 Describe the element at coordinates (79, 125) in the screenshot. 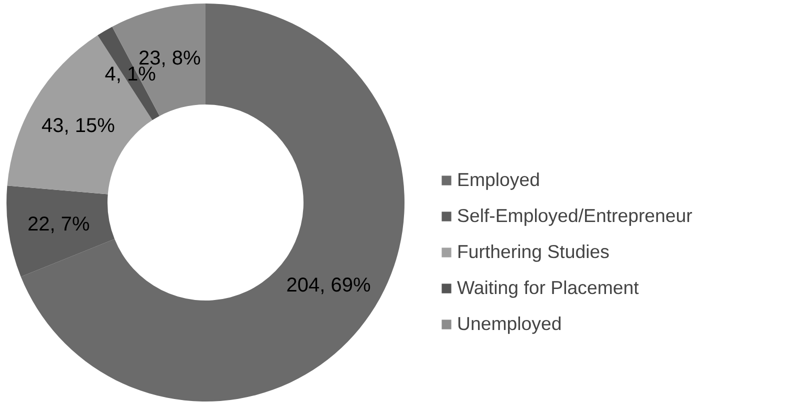

I see `data-label: 43, 15%` at that location.